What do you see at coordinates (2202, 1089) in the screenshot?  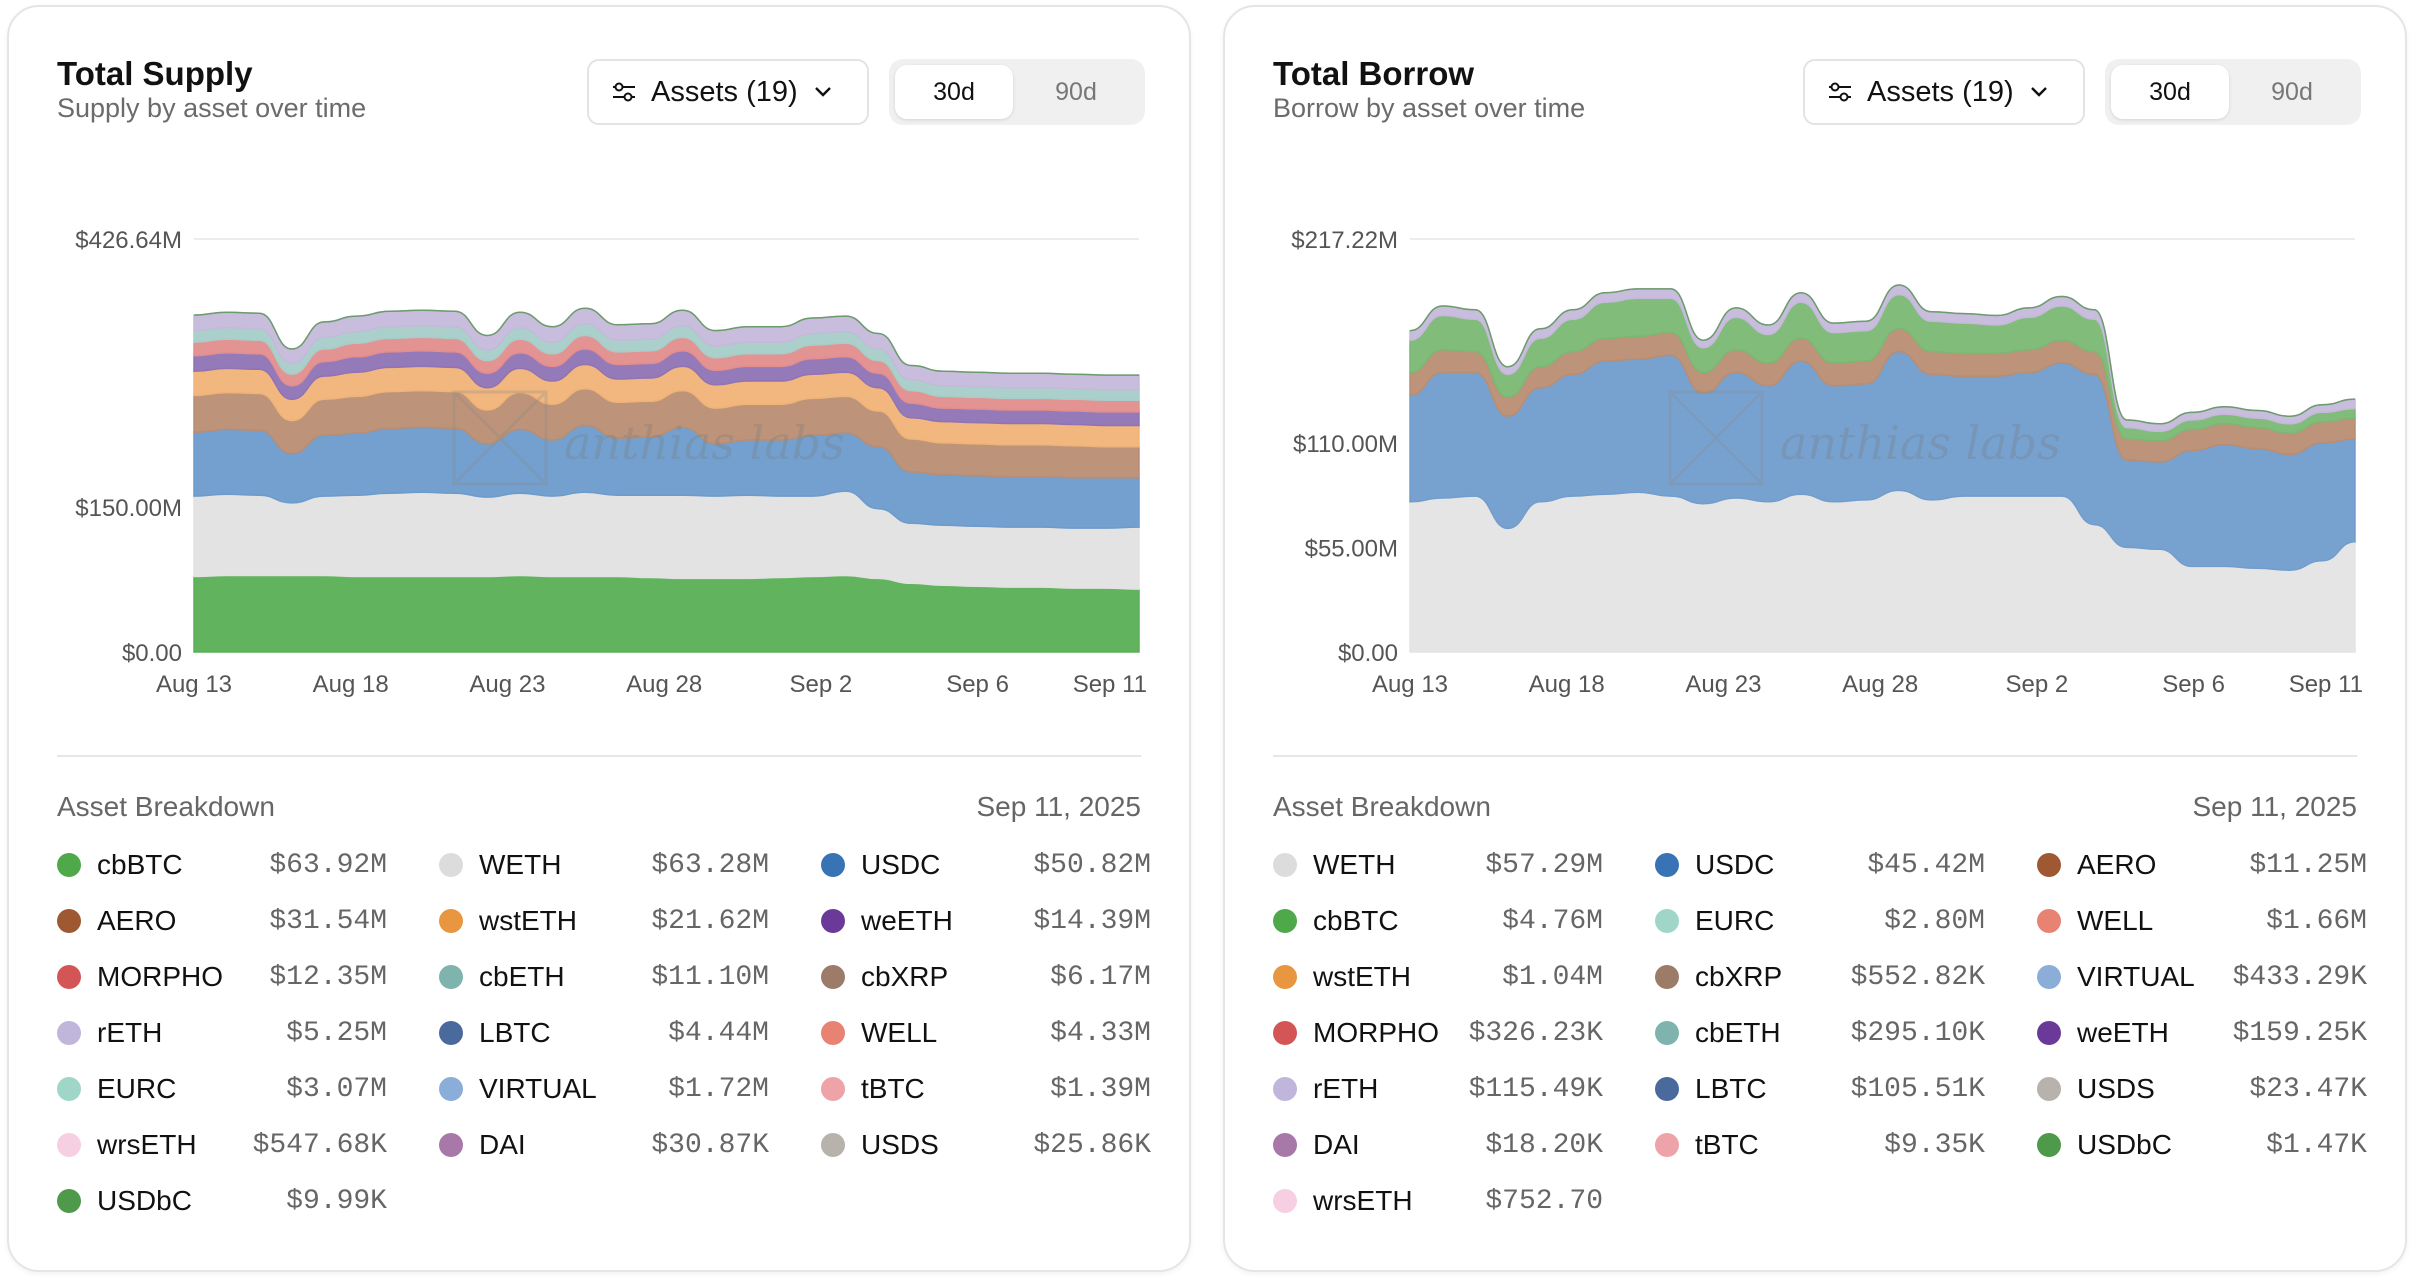 I see `legend-item-usds: USDS $23.47K` at bounding box center [2202, 1089].